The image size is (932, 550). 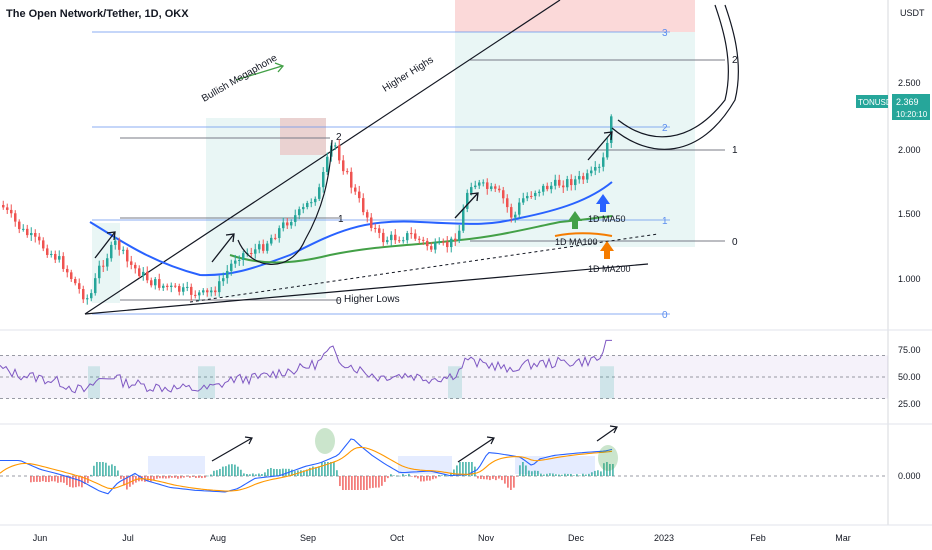 I want to click on proj-label-1-left: 1, so click(x=341, y=219).